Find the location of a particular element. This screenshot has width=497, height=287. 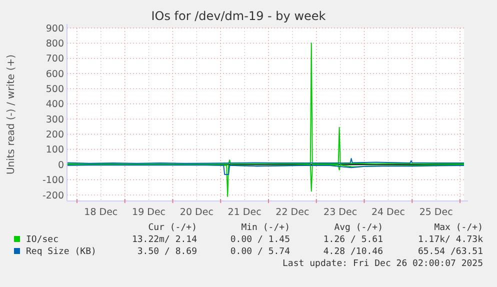

legend-label: Req Size (KB) is located at coordinates (61, 252).